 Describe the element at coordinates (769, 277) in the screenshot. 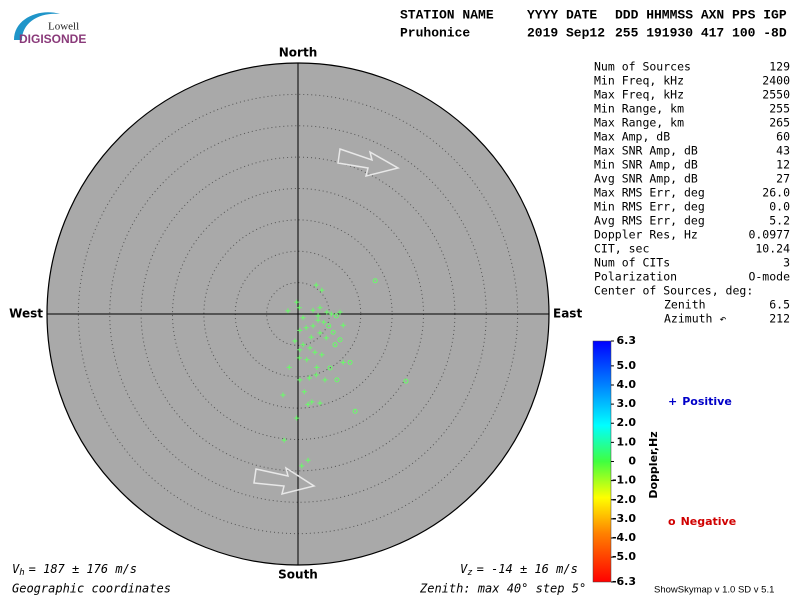

I see `stat-value: O-mode` at that location.